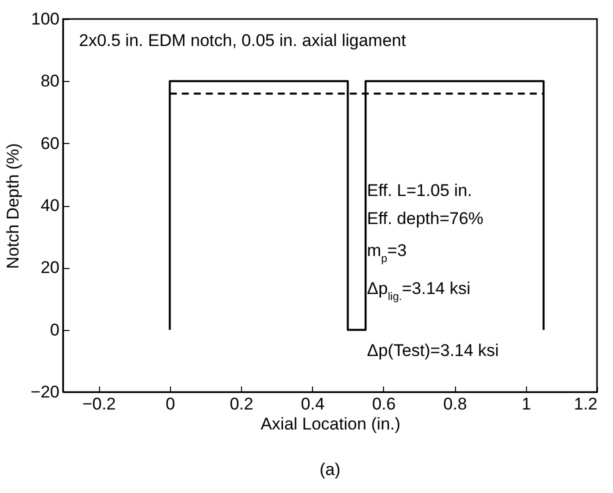 The width and height of the screenshot is (613, 493). What do you see at coordinates (50, 81) in the screenshot?
I see `y-tick-label: 80` at bounding box center [50, 81].